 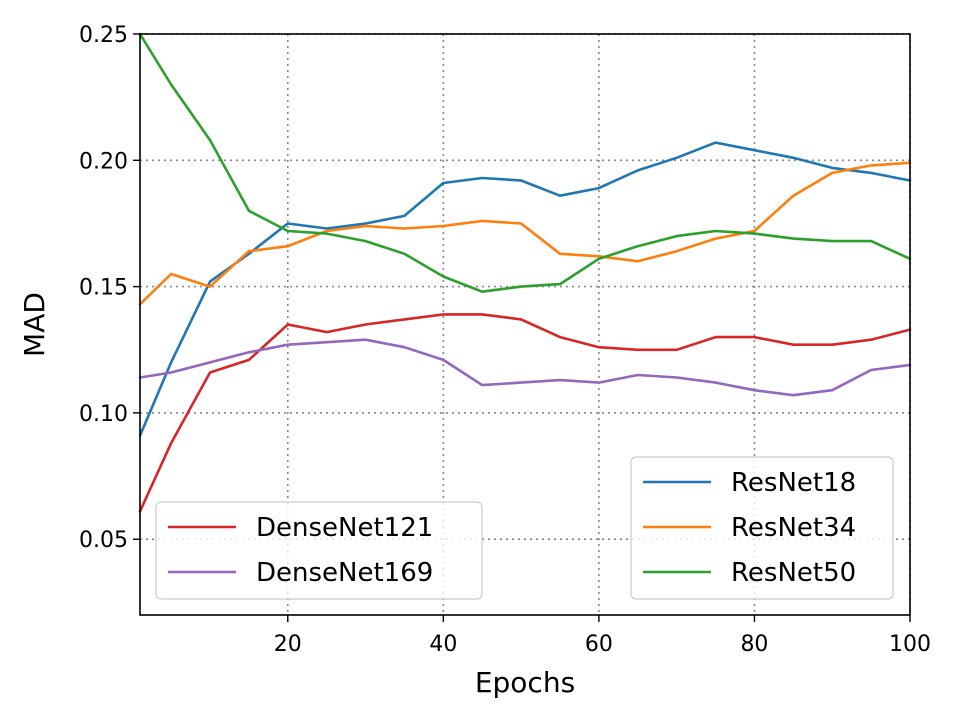 What do you see at coordinates (34, 324) in the screenshot?
I see `y-axis-title: MAD` at bounding box center [34, 324].